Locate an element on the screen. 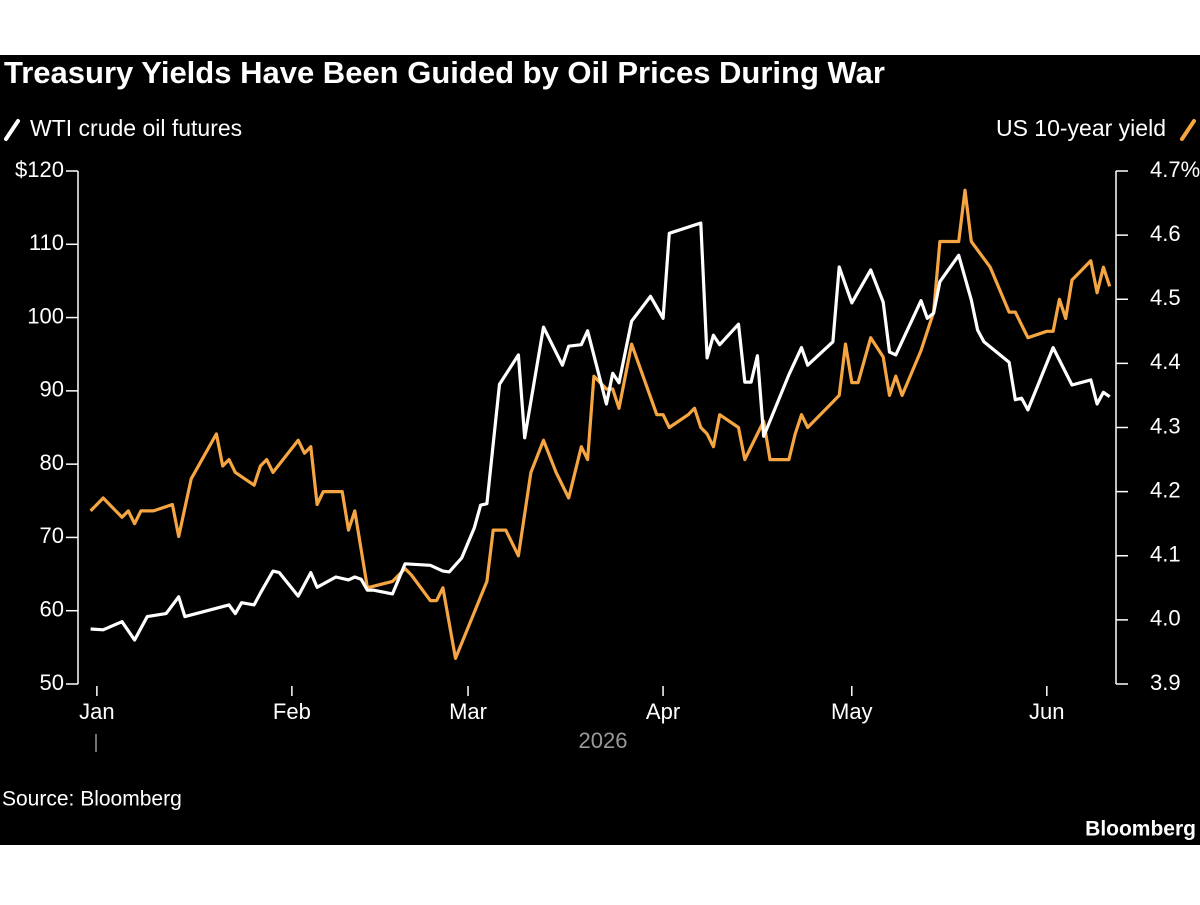  y-tick-label: 70 is located at coordinates (52, 535).